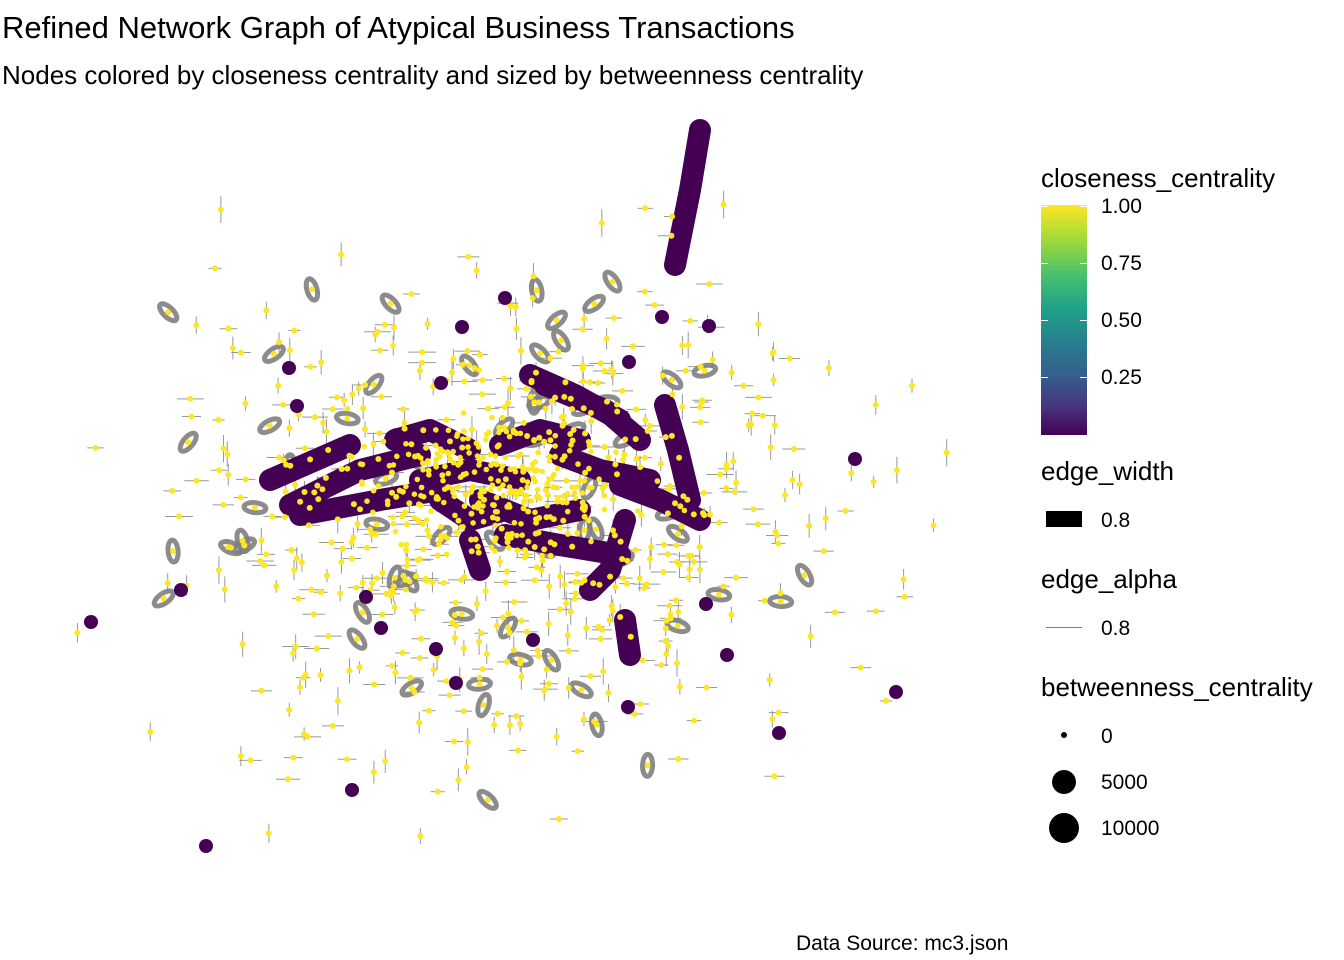 Image resolution: width=1344 pixels, height=960 pixels. What do you see at coordinates (902, 943) in the screenshot?
I see `caption: Data Source: mc3.json` at bounding box center [902, 943].